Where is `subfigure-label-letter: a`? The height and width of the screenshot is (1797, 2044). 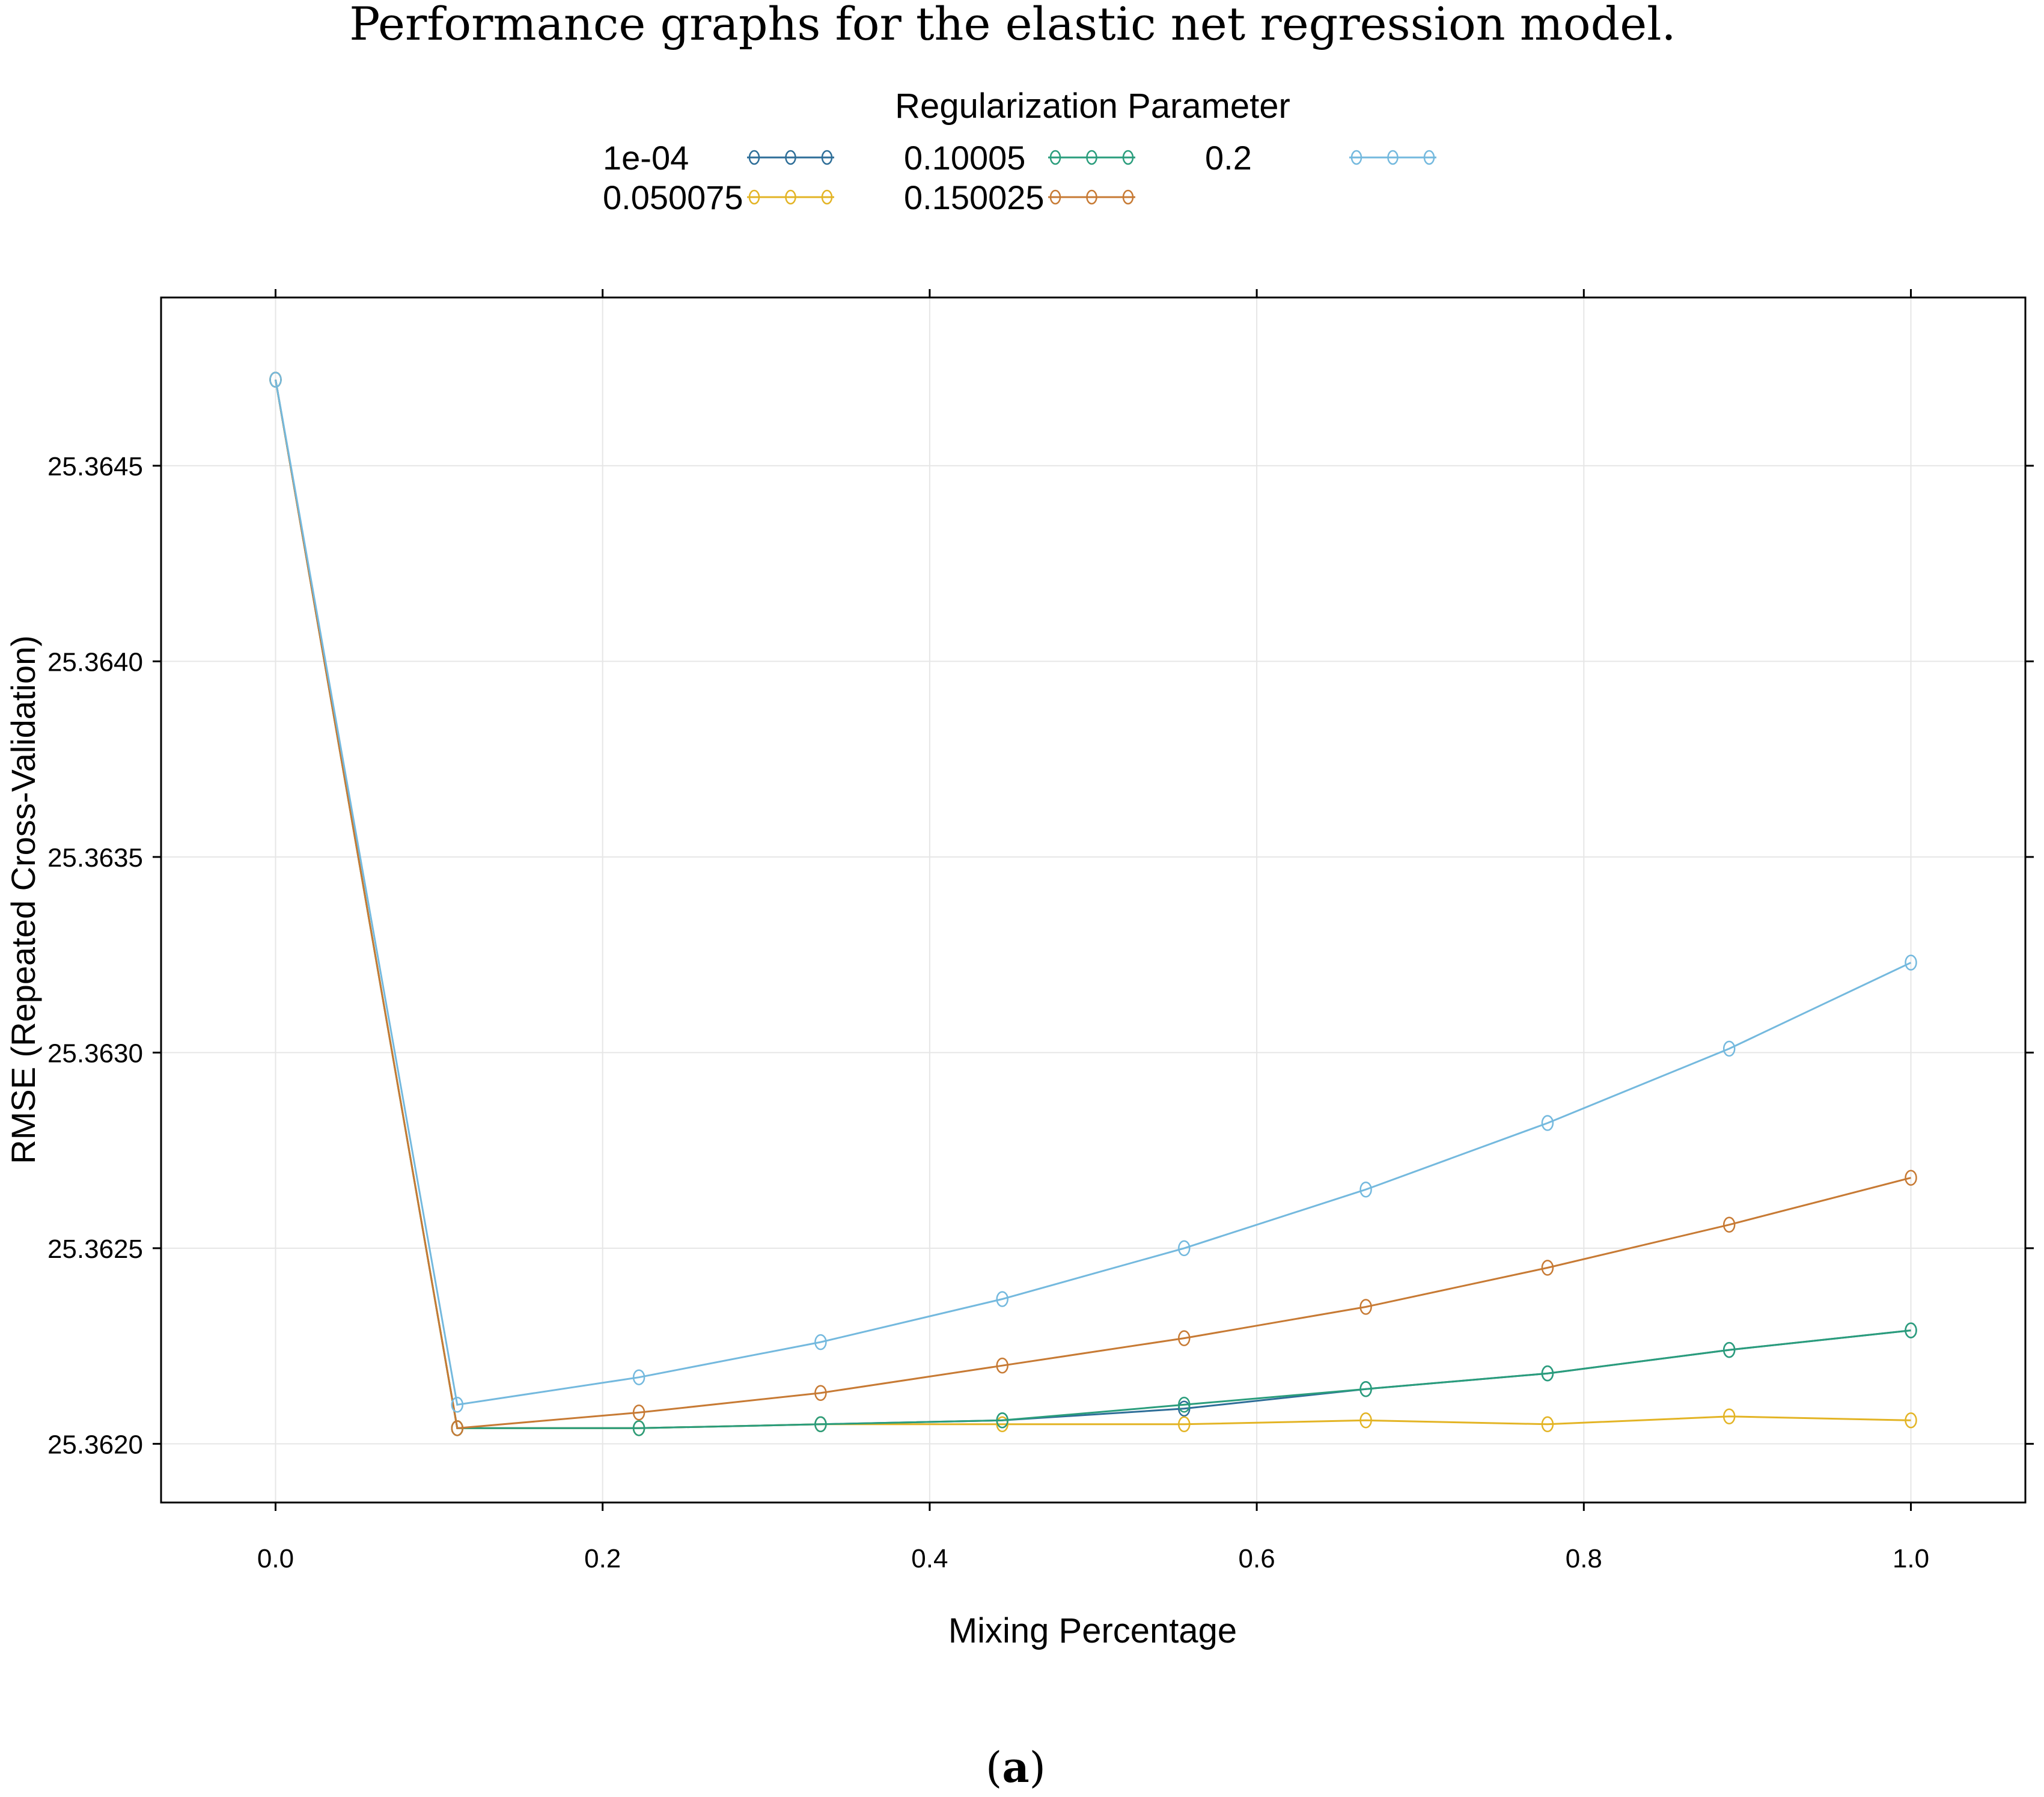
subfigure-label-letter: a is located at coordinates (1015, 1767).